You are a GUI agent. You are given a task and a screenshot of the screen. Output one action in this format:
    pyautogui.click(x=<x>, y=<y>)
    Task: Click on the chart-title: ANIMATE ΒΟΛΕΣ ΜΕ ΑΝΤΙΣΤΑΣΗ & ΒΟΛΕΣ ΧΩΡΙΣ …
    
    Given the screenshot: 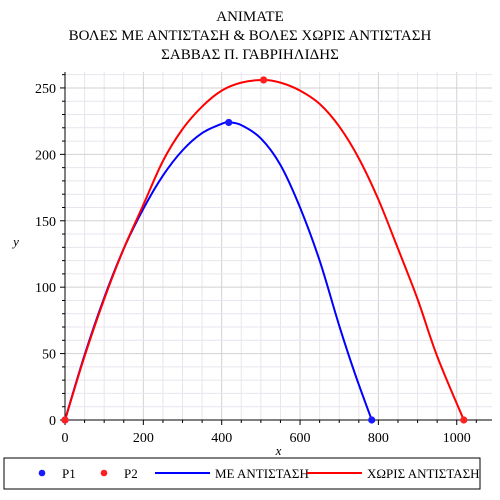 What is the action you would take?
    pyautogui.click(x=250, y=36)
    